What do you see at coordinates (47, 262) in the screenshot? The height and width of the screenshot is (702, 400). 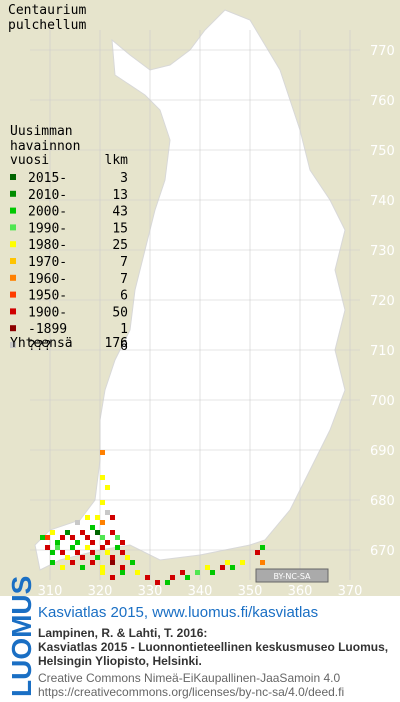 I see `legend-period: 1970-` at bounding box center [47, 262].